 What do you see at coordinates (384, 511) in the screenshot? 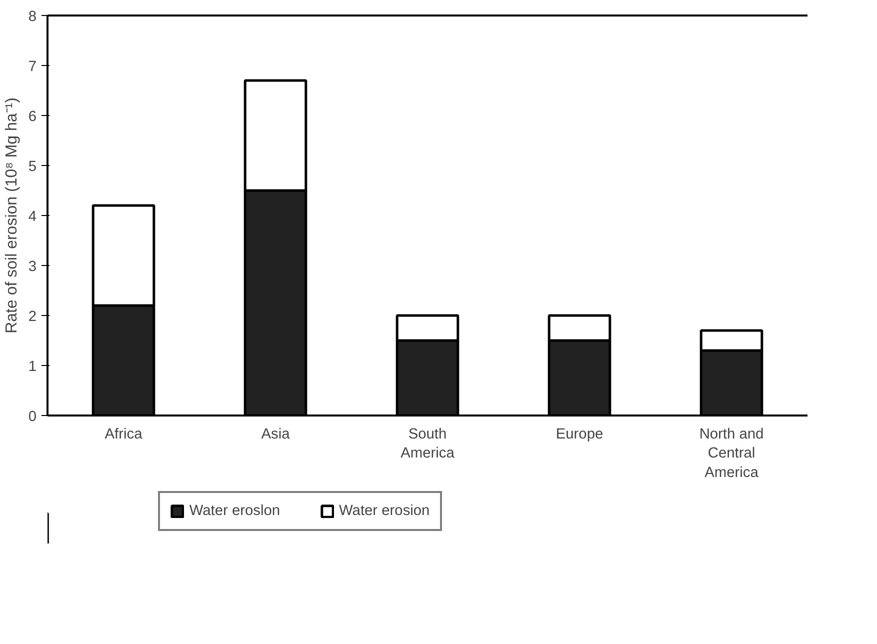
I see `legend-label: Water erosion` at bounding box center [384, 511].